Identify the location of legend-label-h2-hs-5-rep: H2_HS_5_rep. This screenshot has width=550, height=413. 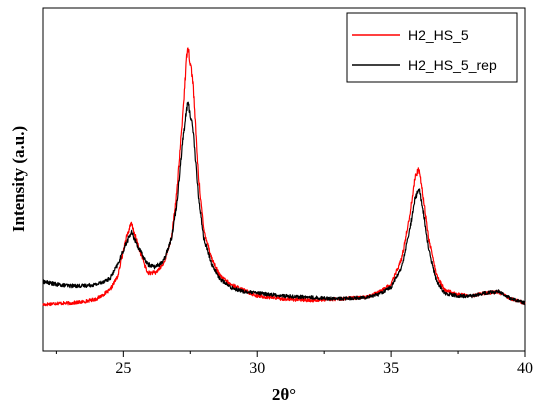
(452, 65).